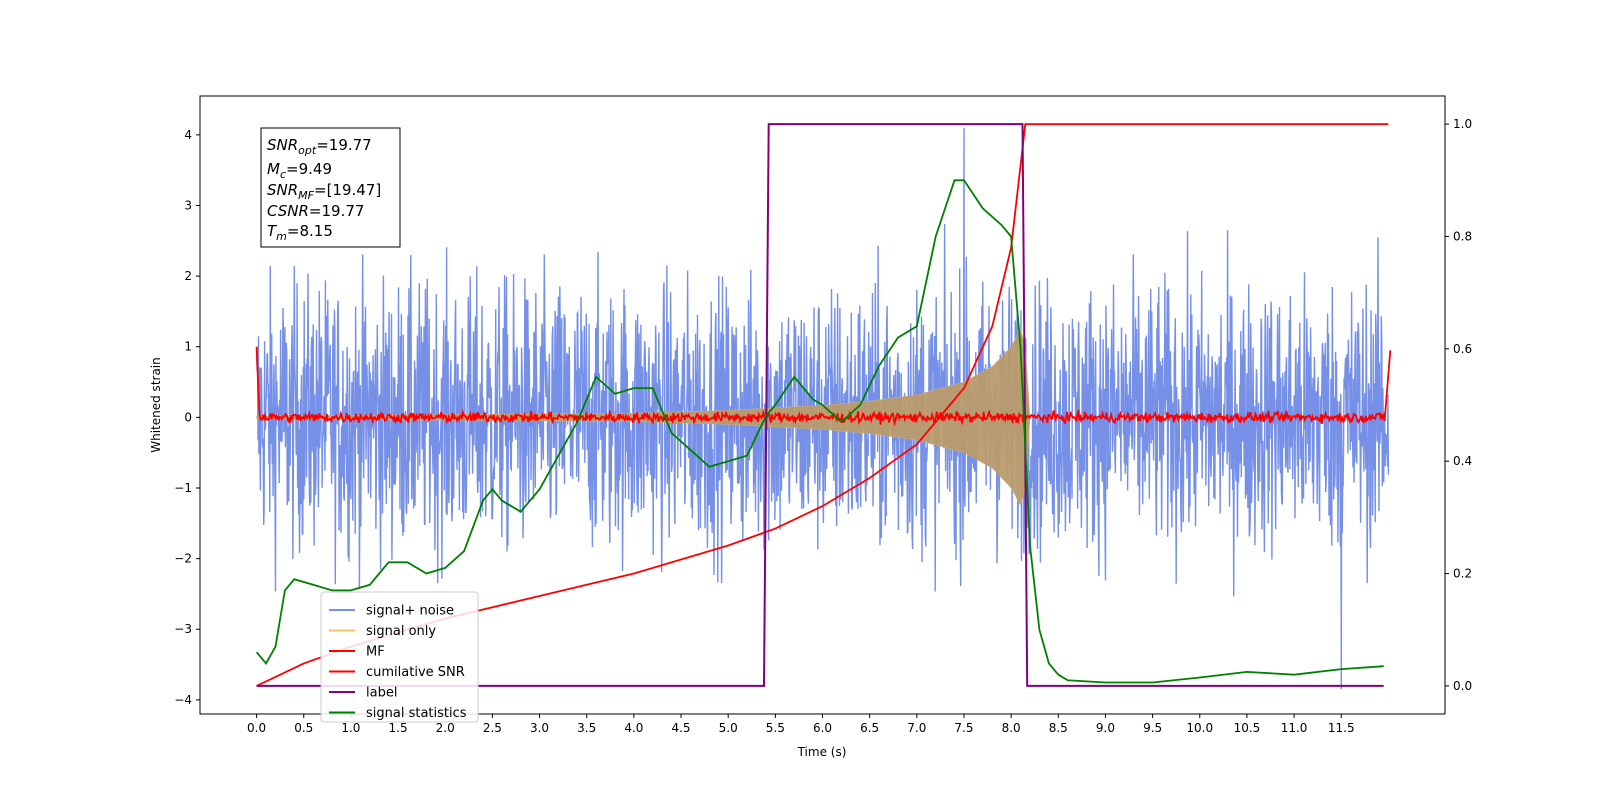 The height and width of the screenshot is (800, 1600). I want to click on x-tick-label: 3.5, so click(586, 728).